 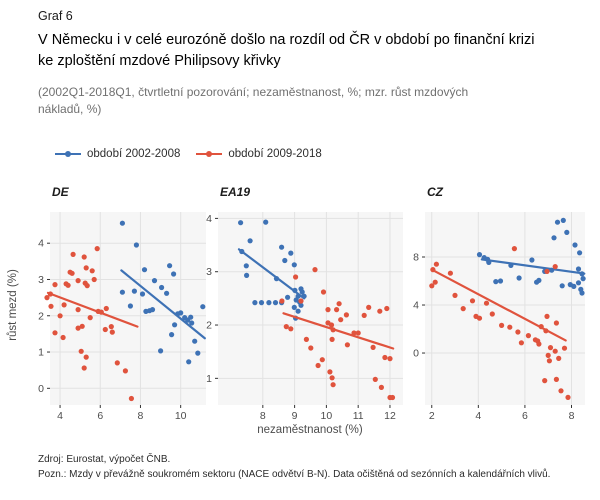 I want to click on legend: období 2002-2008 období 2009-2018, so click(x=188, y=154).